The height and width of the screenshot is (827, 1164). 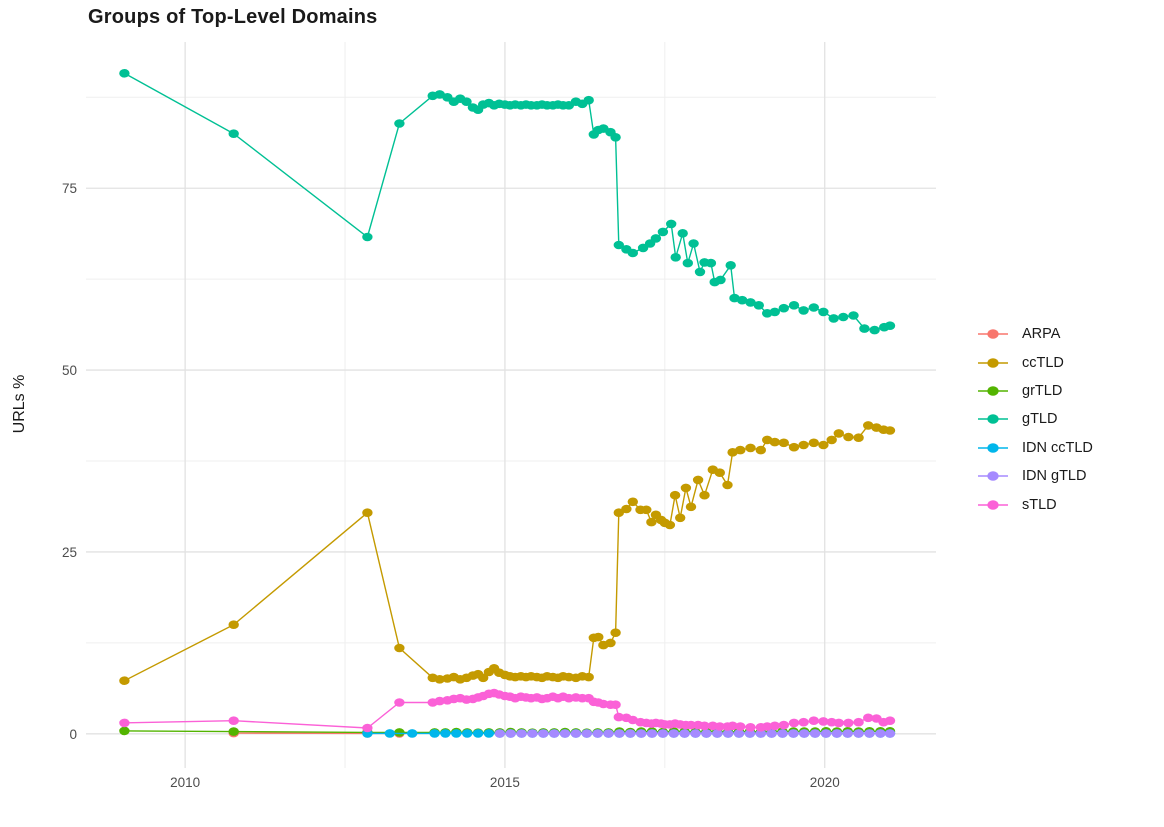 I want to click on legend-item-gtld: gTLD, so click(x=1035, y=419).